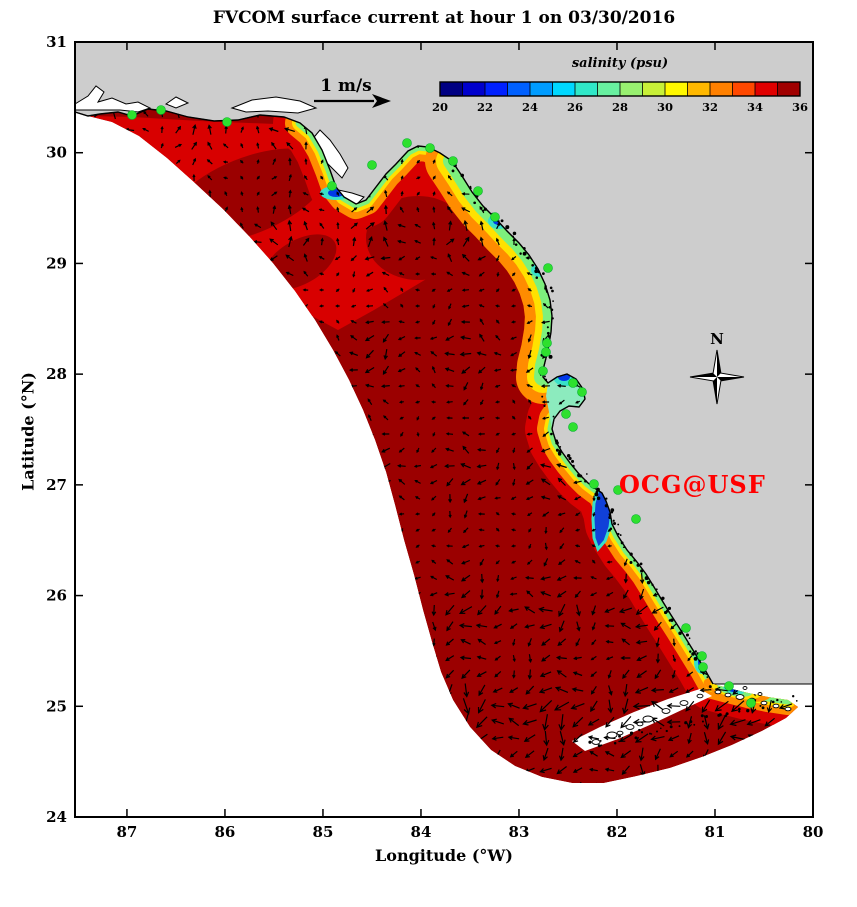  Describe the element at coordinates (755, 107) in the screenshot. I see `svg-text: 34` at that location.